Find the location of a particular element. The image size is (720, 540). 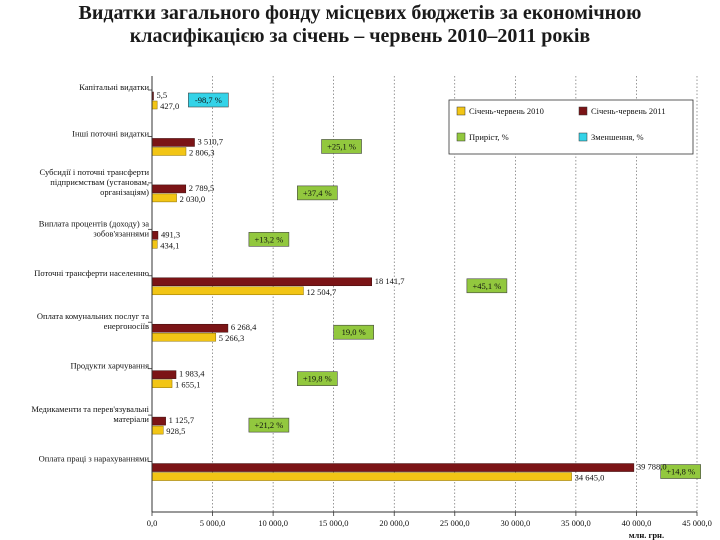

value-label-2011: 39 788,0 is located at coordinates (652, 467).